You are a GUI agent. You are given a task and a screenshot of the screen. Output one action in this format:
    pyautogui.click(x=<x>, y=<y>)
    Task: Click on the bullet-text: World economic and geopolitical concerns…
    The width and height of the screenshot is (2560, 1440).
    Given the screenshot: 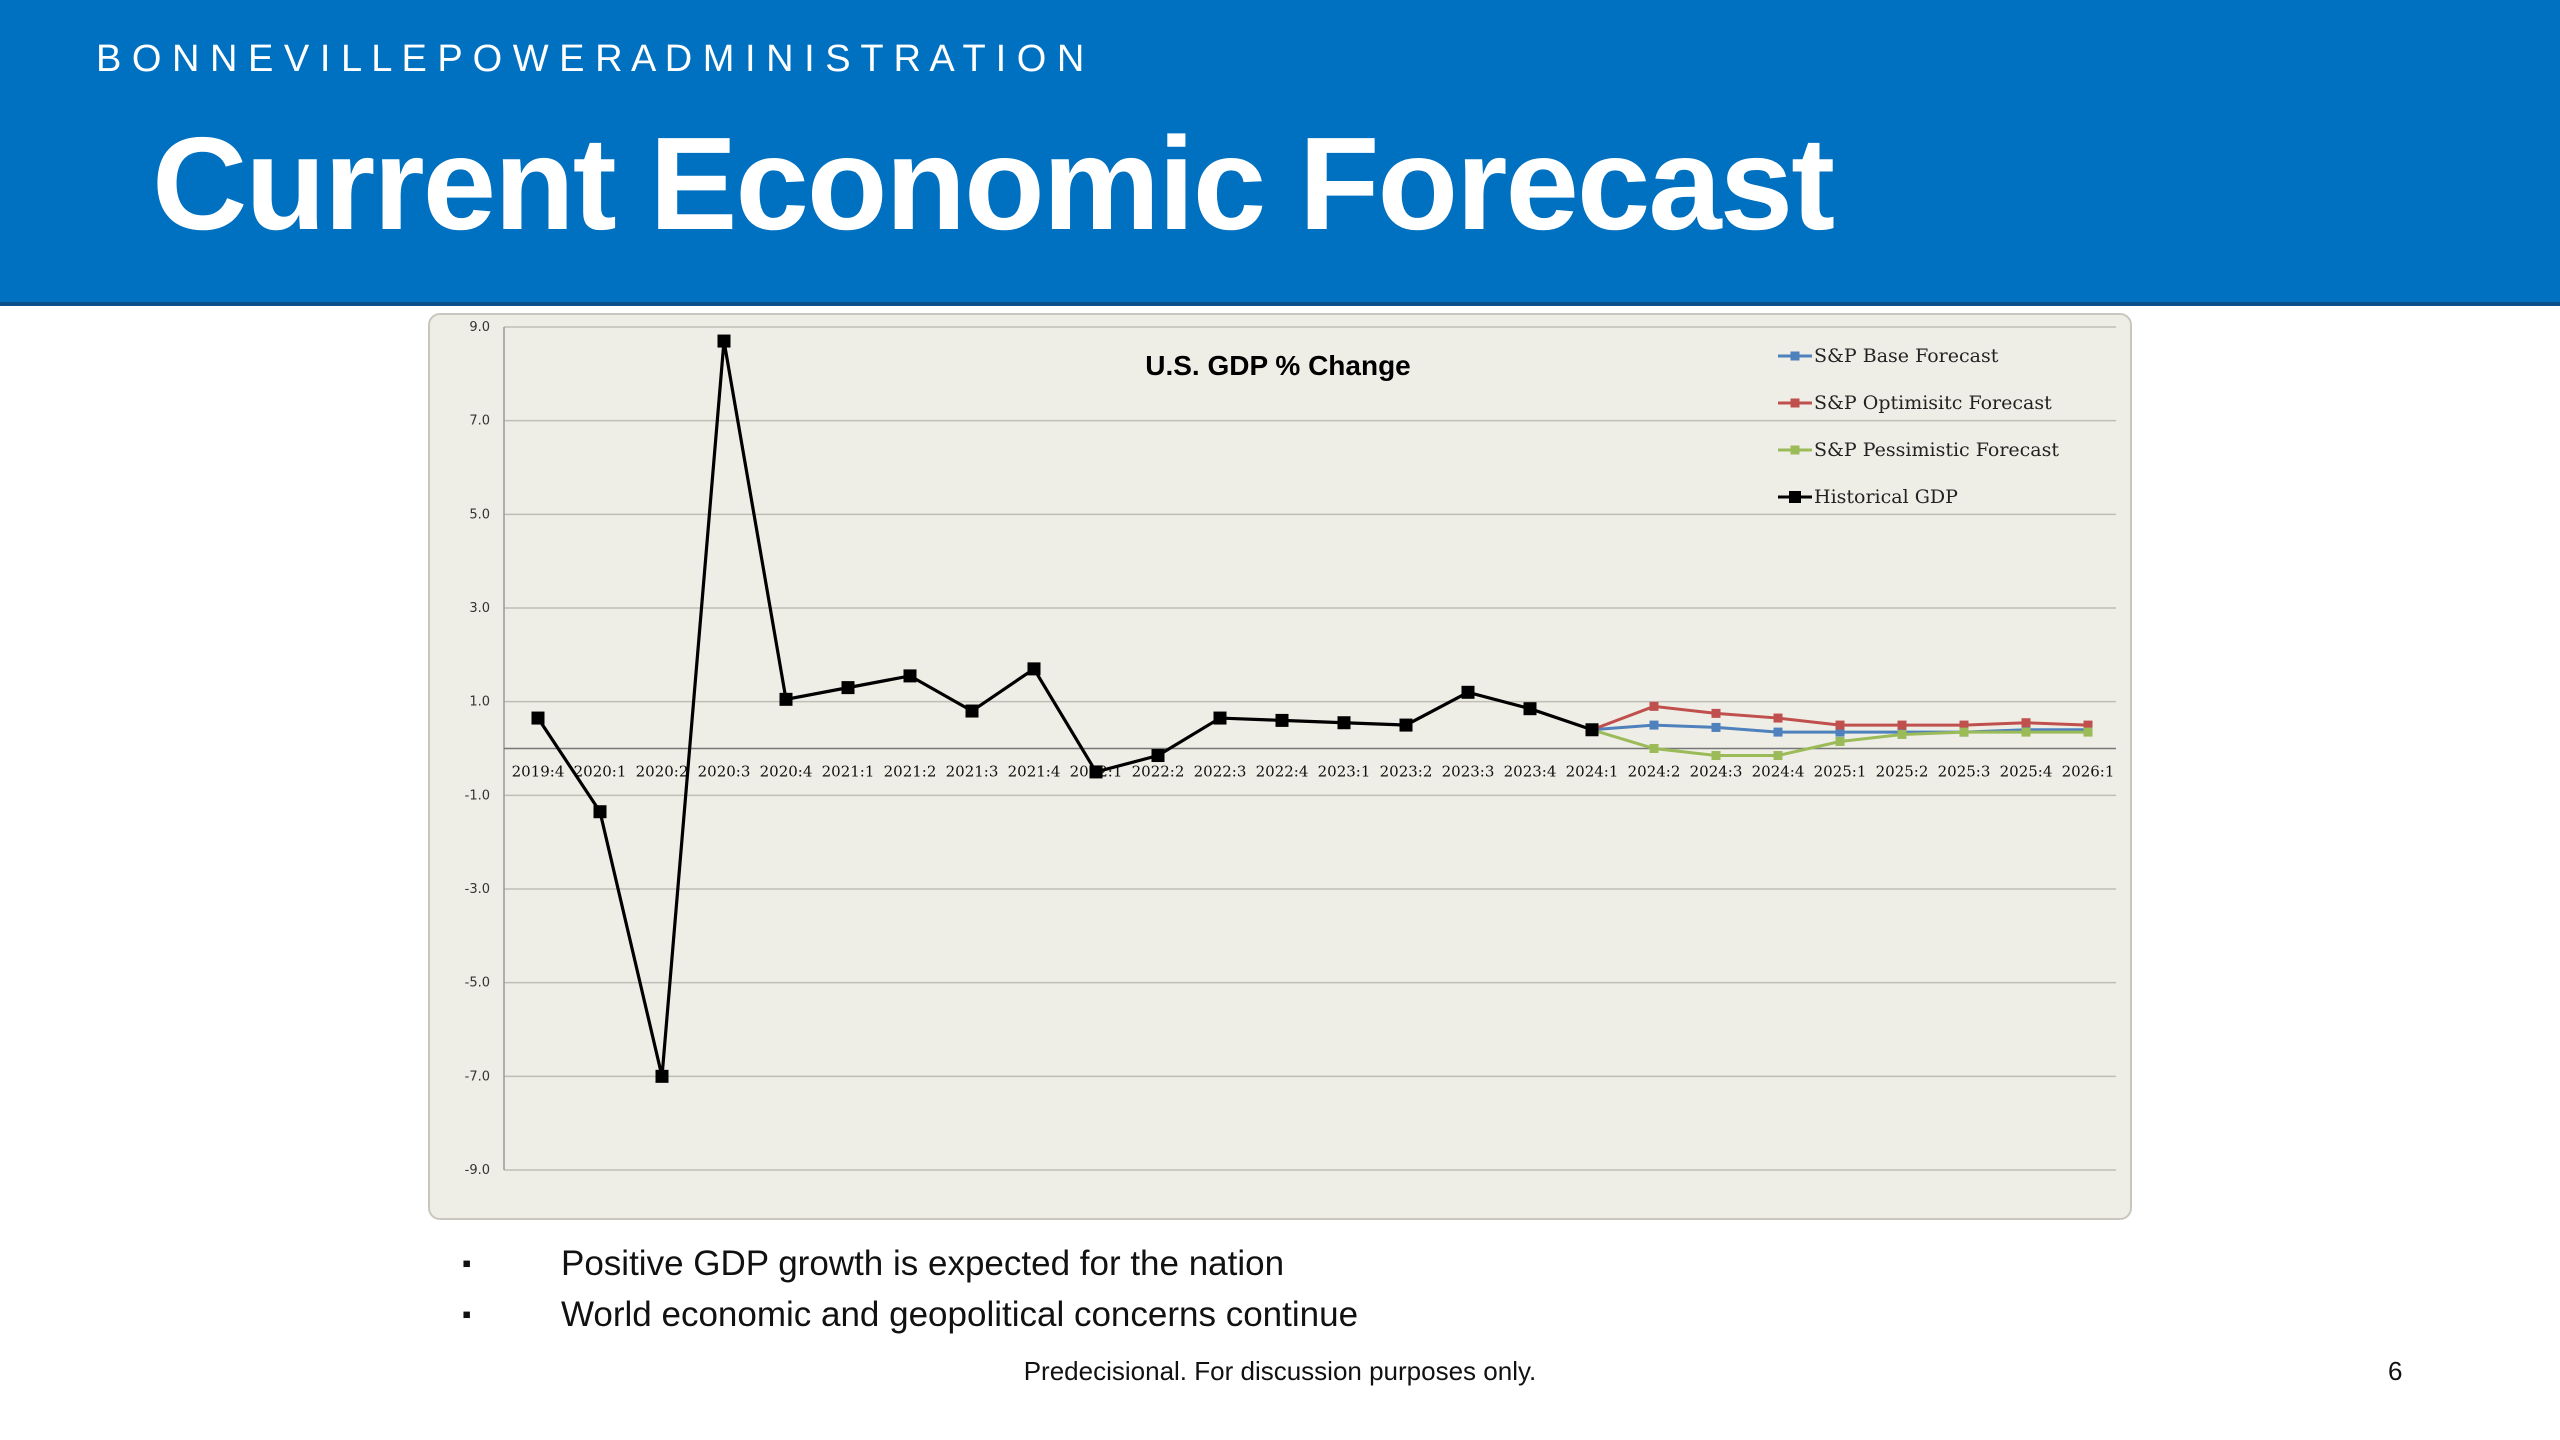 What is the action you would take?
    pyautogui.click(x=960, y=1314)
    